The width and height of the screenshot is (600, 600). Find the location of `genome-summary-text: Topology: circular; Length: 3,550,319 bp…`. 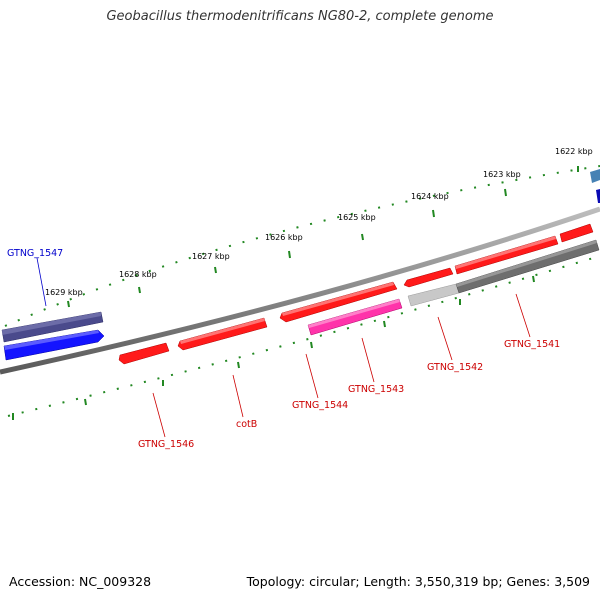

genome-summary-text: Topology: circular; Length: 3,550,319 bp… is located at coordinates (418, 581).